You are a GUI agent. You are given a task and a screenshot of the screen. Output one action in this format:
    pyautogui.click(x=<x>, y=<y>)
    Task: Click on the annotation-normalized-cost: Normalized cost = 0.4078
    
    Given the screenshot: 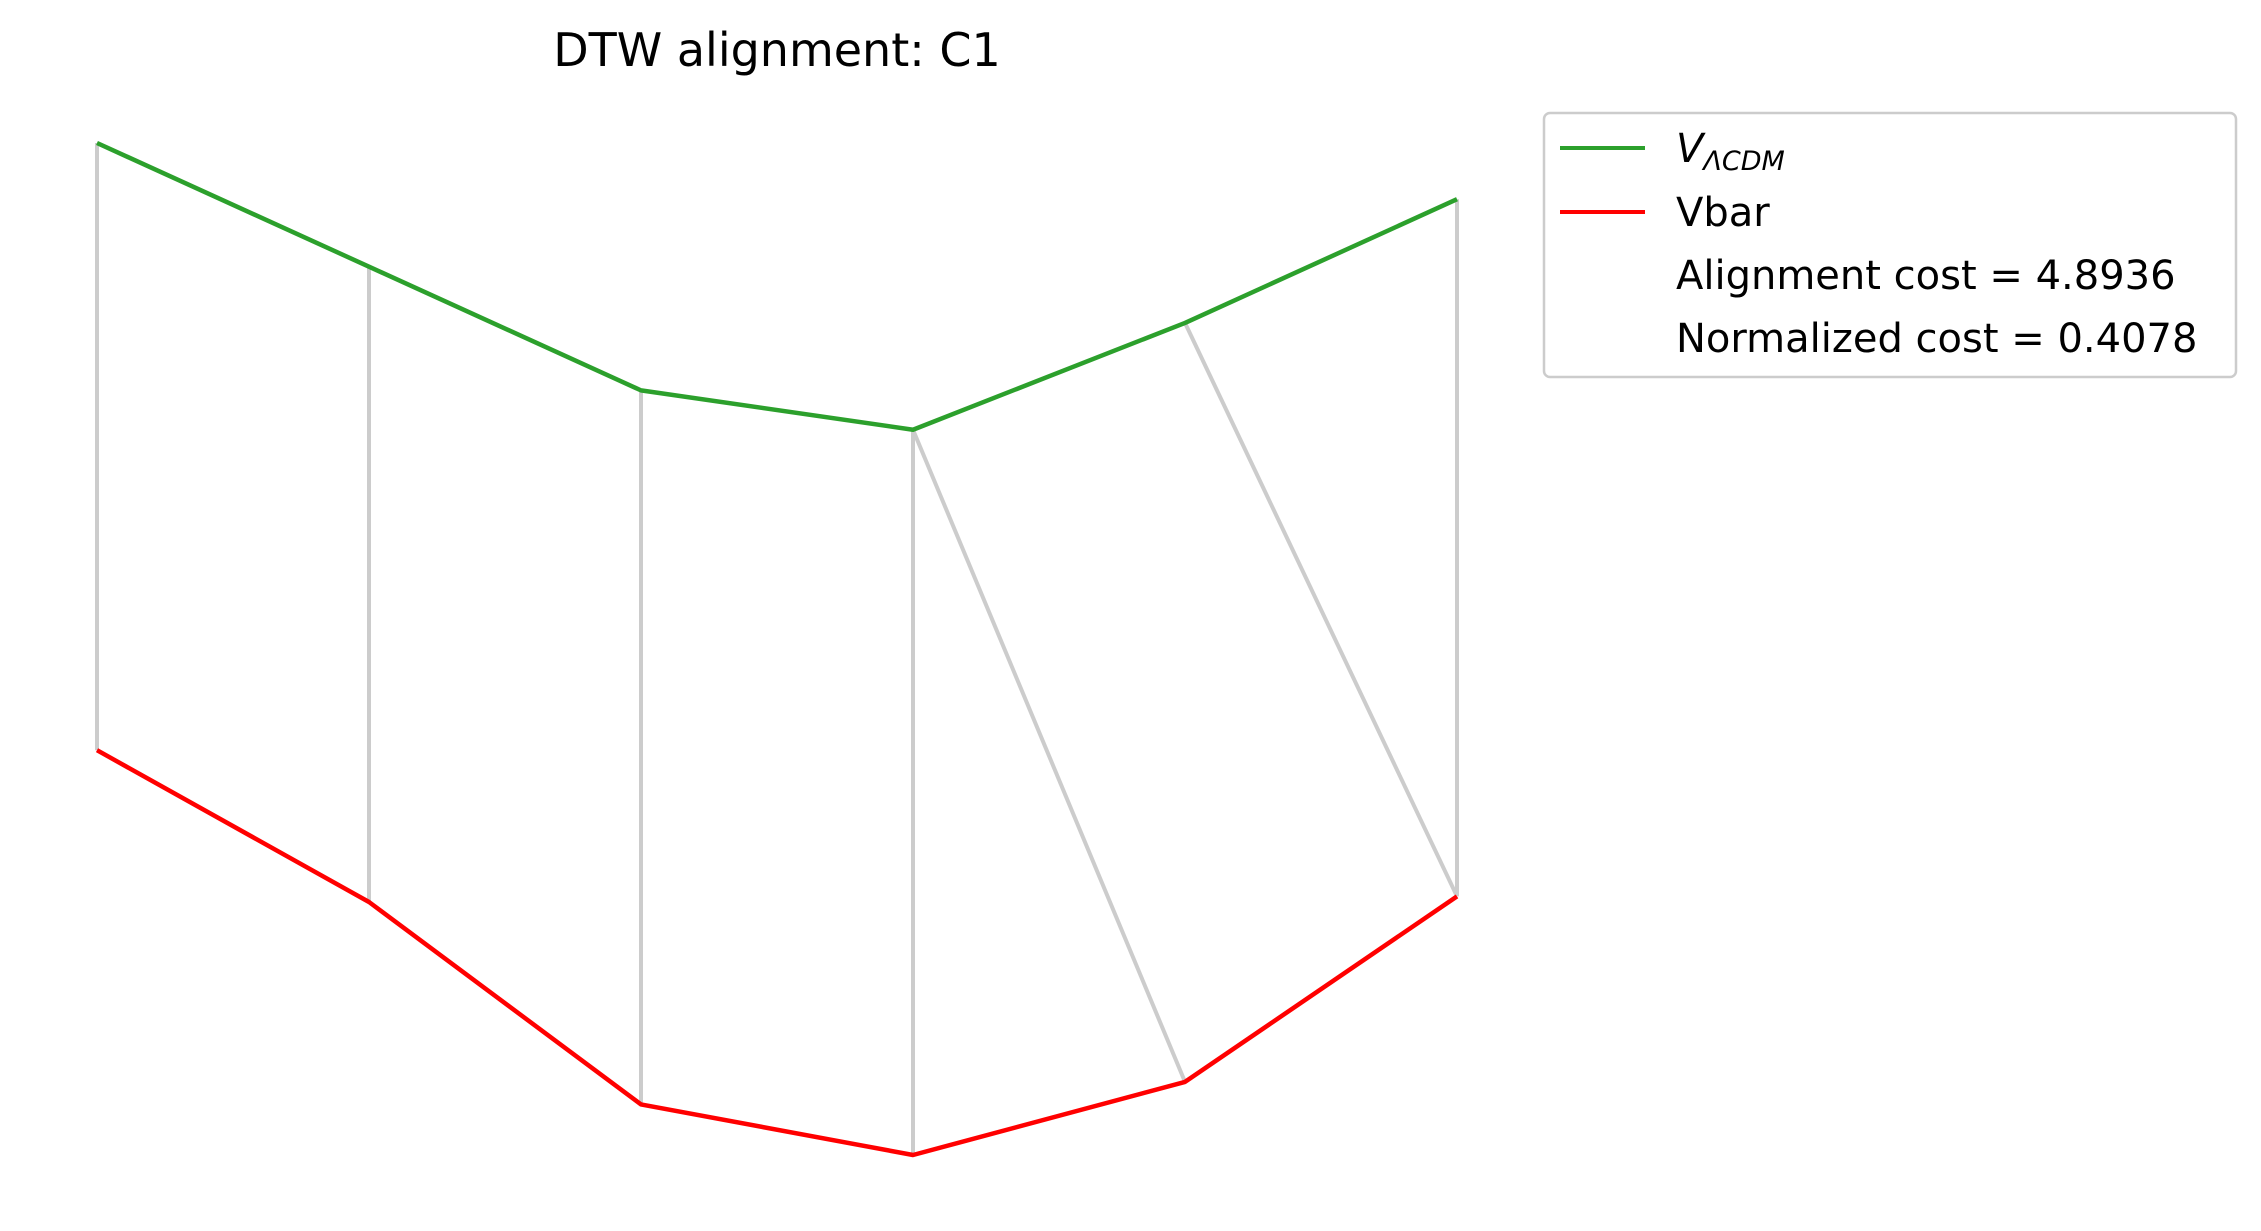 What is the action you would take?
    pyautogui.click(x=1936, y=339)
    